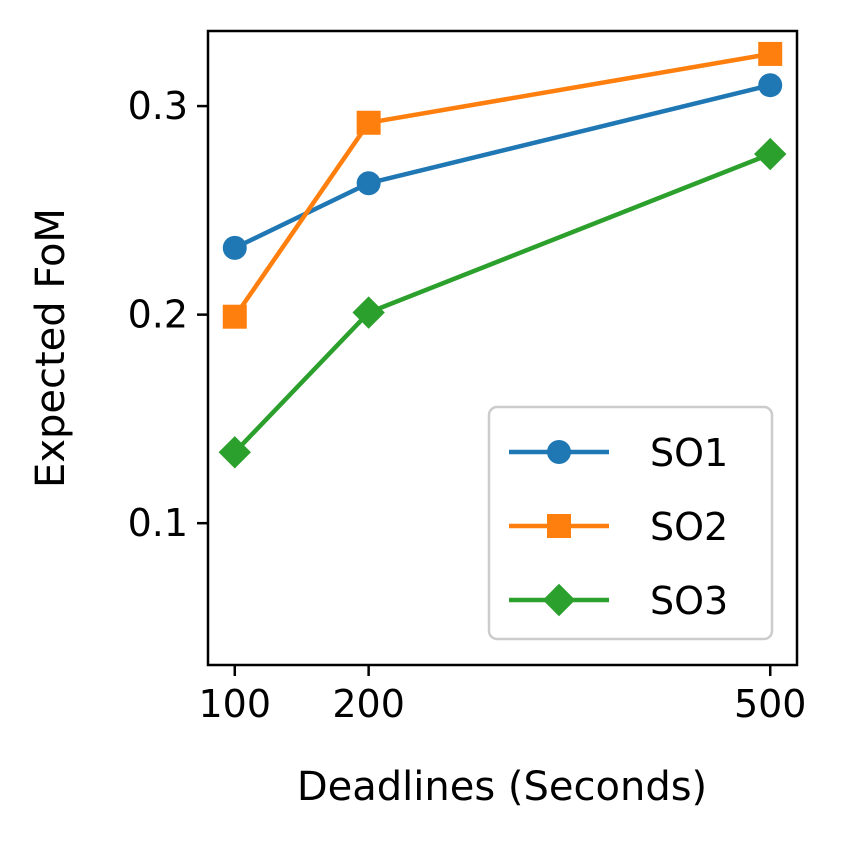 This screenshot has height=843, width=847. Describe the element at coordinates (618, 601) in the screenshot. I see `legend-item-so3: SO3` at that location.